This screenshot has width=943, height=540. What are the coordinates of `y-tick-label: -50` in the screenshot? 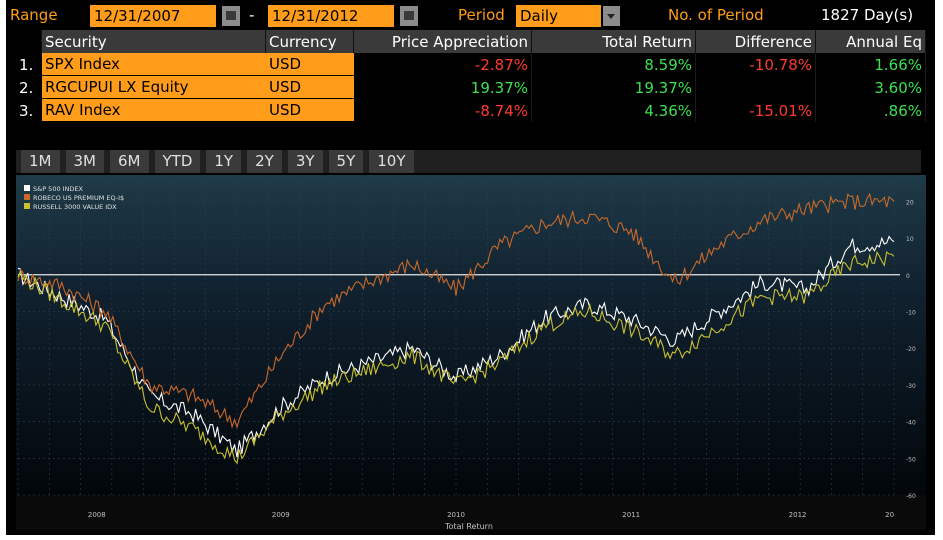 It's located at (911, 459).